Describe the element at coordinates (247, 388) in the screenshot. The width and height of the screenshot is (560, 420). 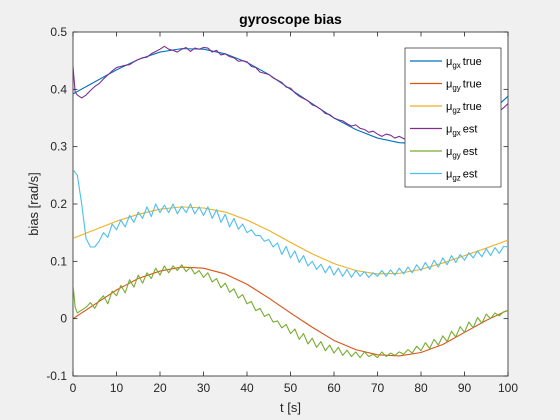
I see `x-tick-label: 40` at that location.